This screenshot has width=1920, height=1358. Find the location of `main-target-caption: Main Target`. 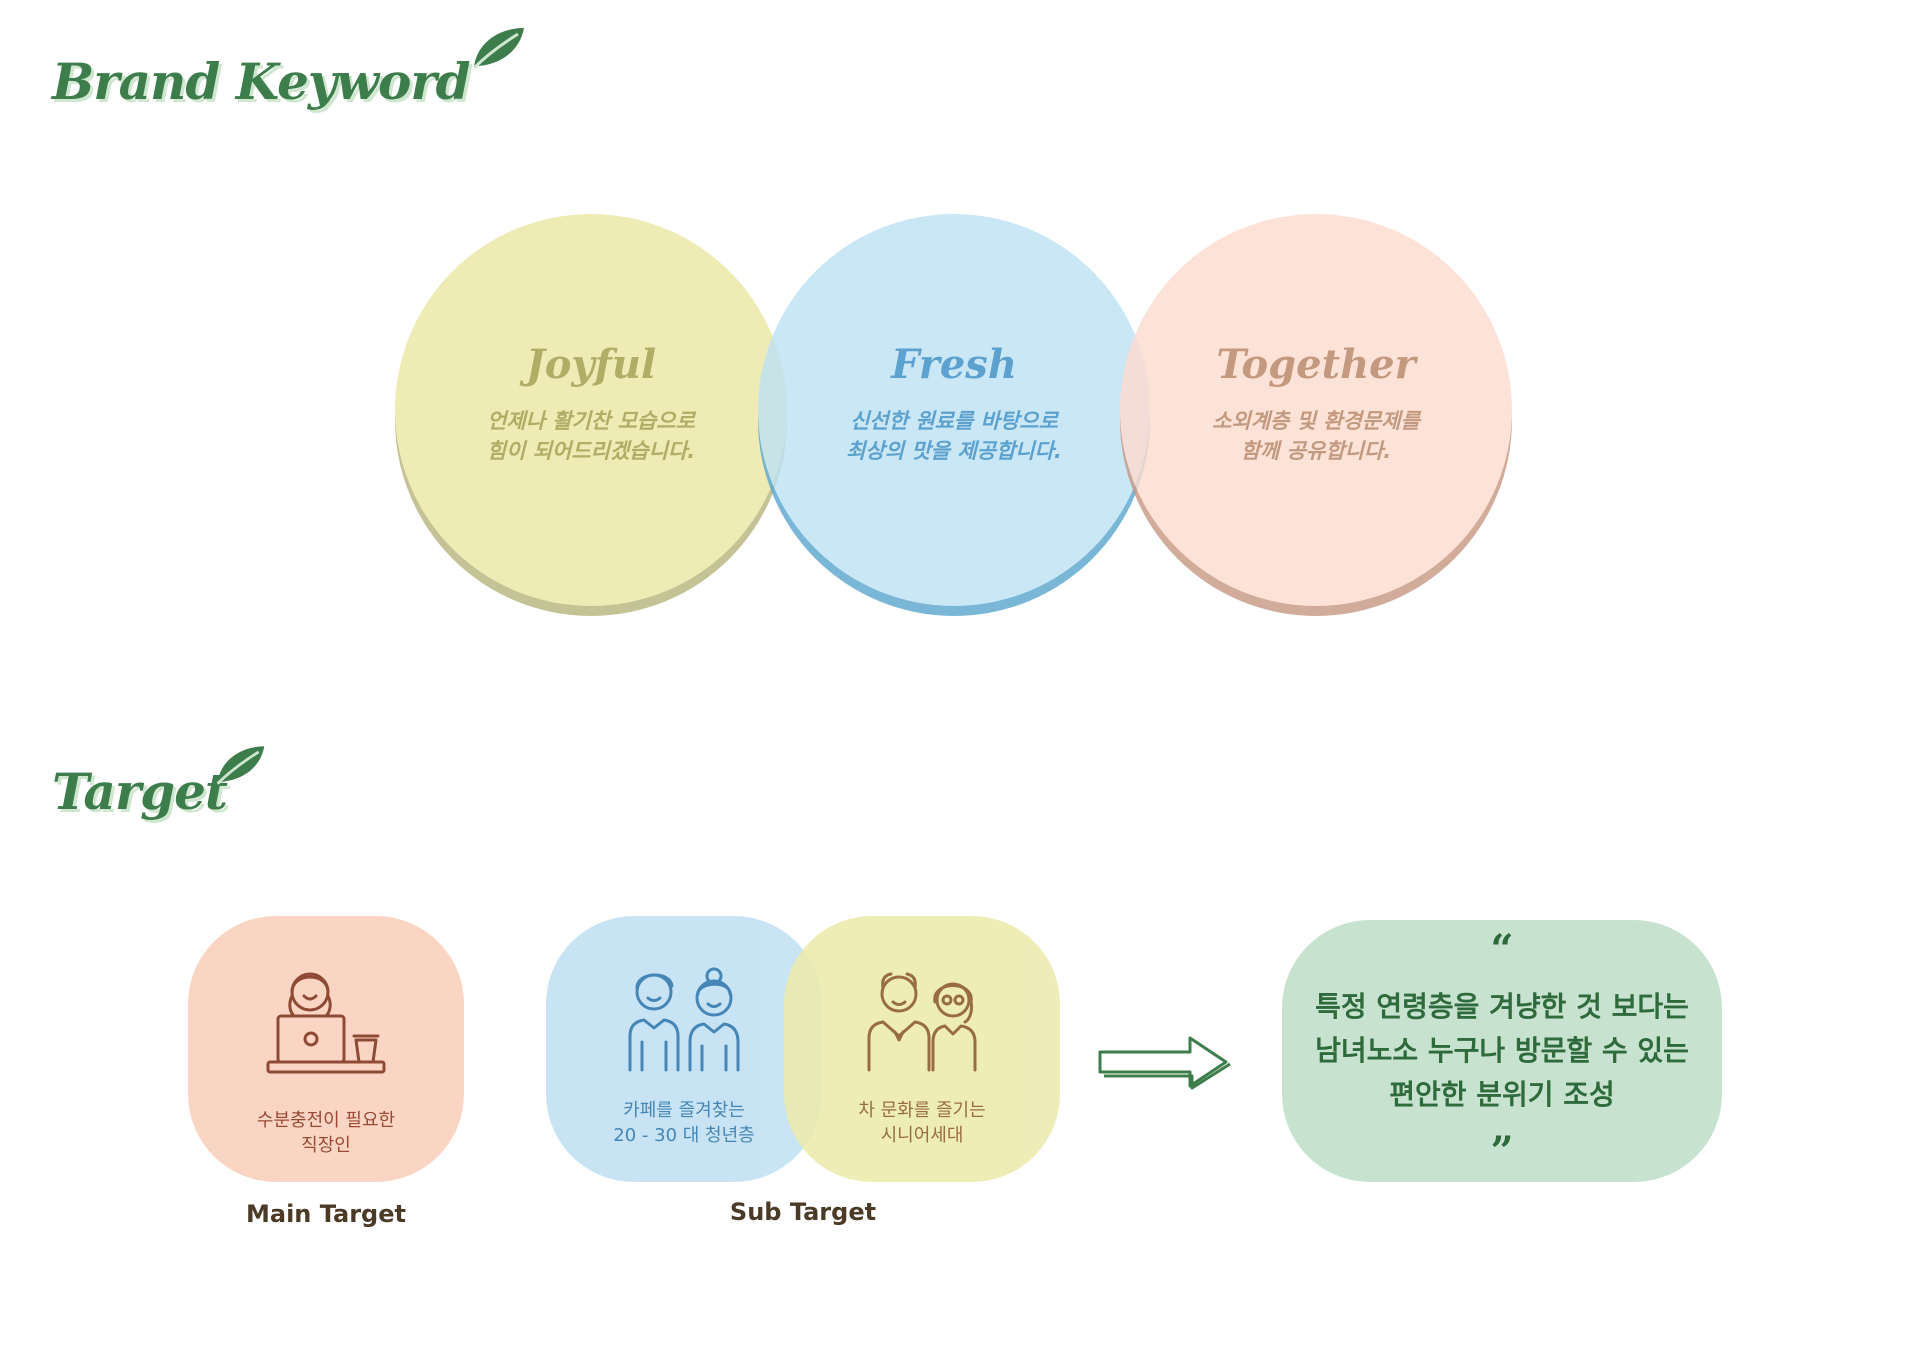

main-target-caption: Main Target is located at coordinates (326, 1214).